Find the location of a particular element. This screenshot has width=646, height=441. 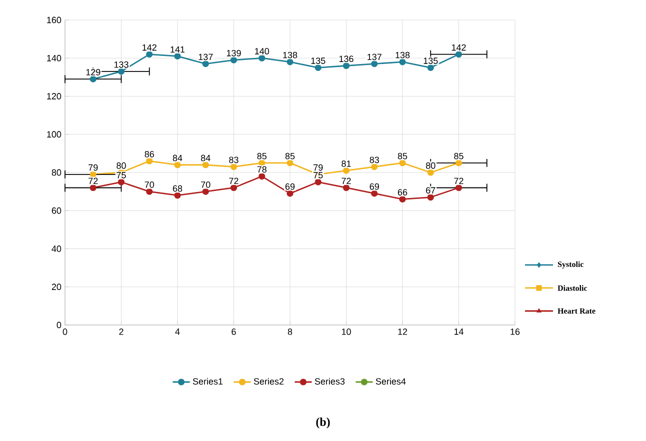

data-label: 66 is located at coordinates (403, 192).